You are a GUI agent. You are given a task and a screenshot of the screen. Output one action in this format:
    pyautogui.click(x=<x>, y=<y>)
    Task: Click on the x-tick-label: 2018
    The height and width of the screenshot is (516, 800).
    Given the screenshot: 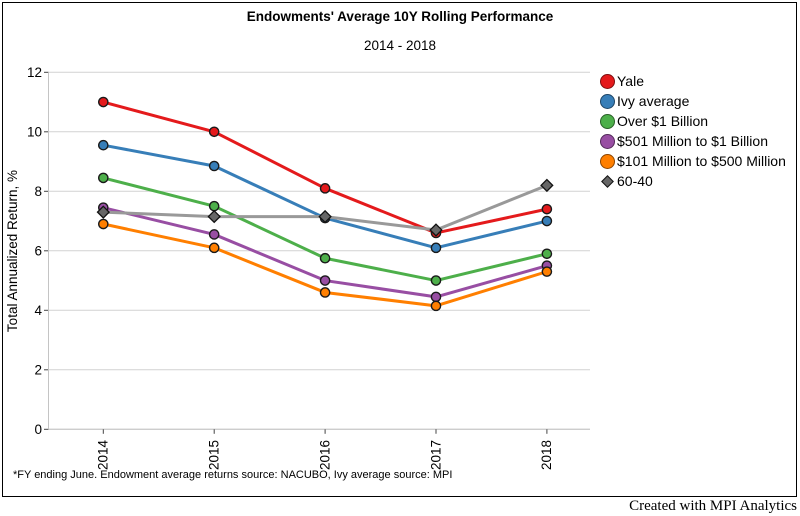 What is the action you would take?
    pyautogui.click(x=546, y=455)
    